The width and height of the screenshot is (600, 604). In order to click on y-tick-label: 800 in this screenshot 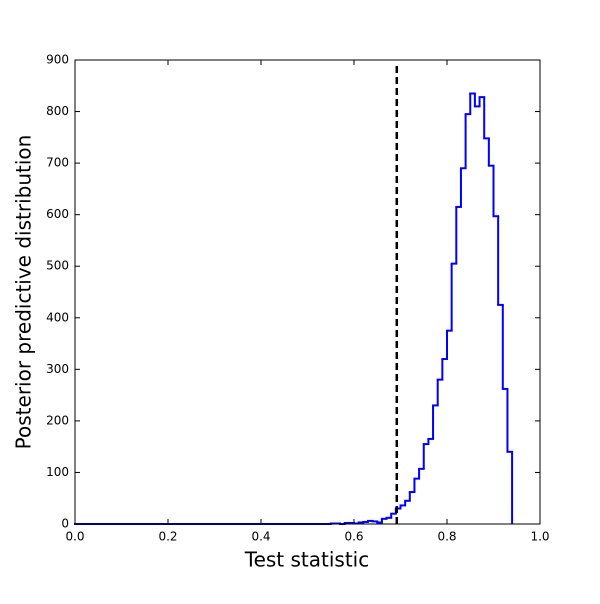, I will do `click(57, 111)`.